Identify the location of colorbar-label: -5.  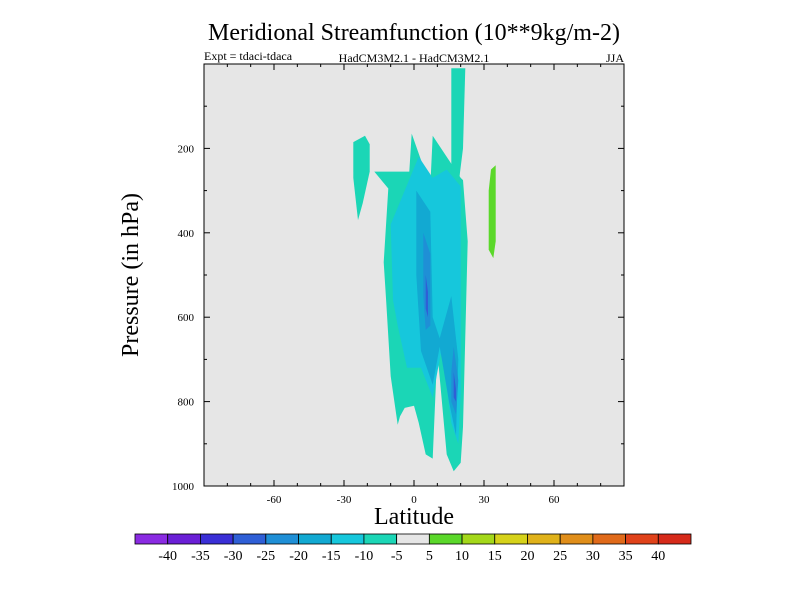
(397, 556).